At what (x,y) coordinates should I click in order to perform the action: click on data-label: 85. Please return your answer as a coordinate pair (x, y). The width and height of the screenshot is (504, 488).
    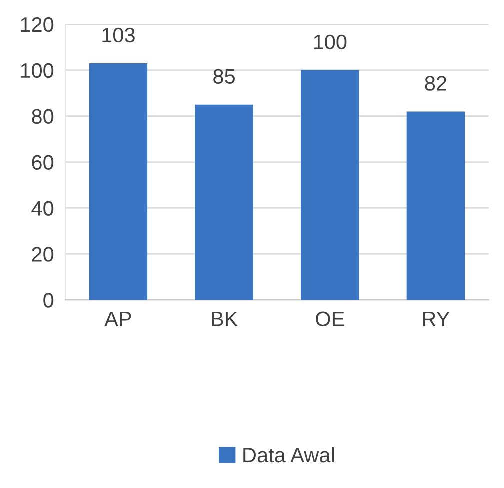
    Looking at the image, I should click on (224, 76).